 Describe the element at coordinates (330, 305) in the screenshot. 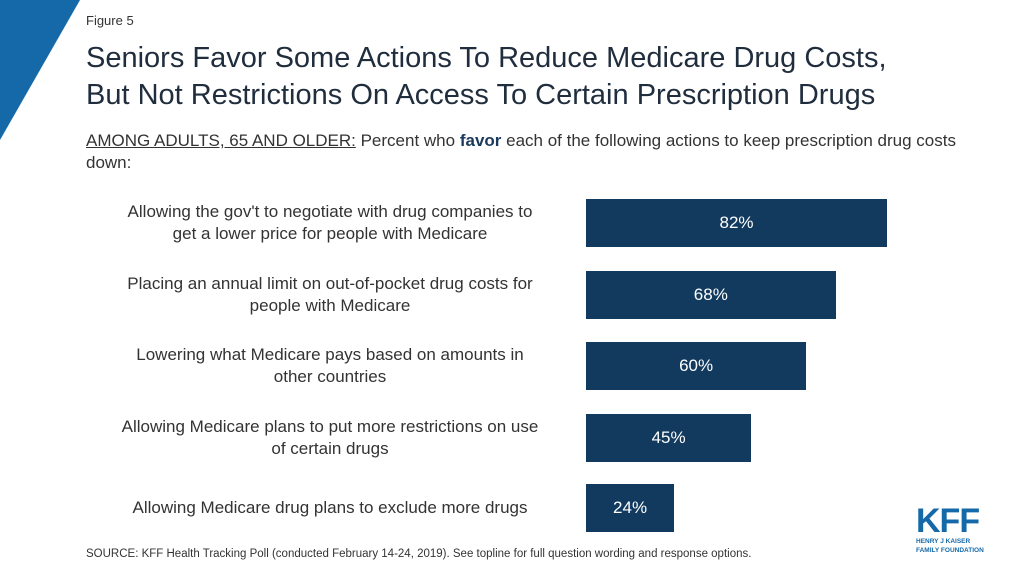

I see `category-label-line: people with Medicare` at that location.